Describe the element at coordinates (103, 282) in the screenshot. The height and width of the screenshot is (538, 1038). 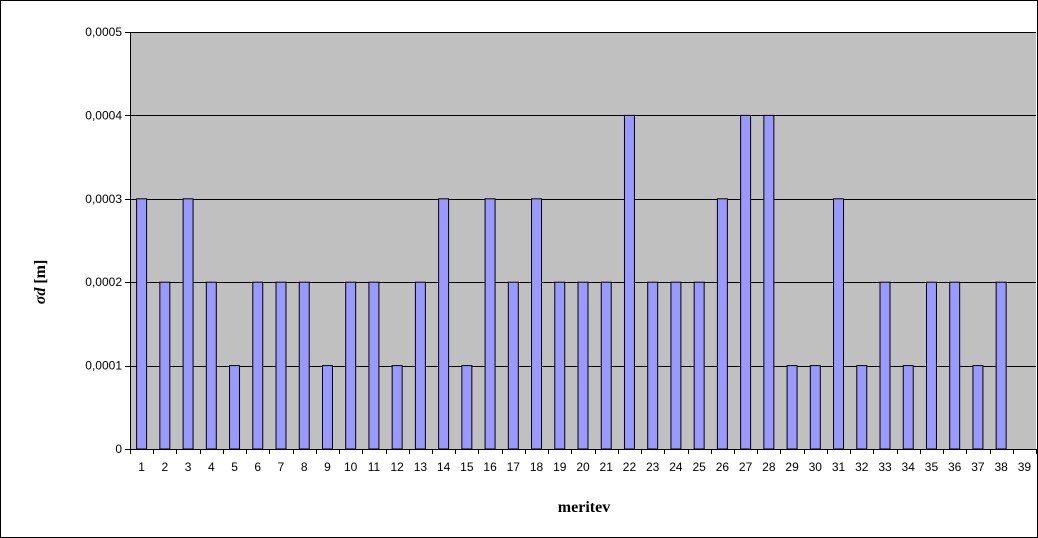
I see `y-tick-label: 0,0002` at that location.